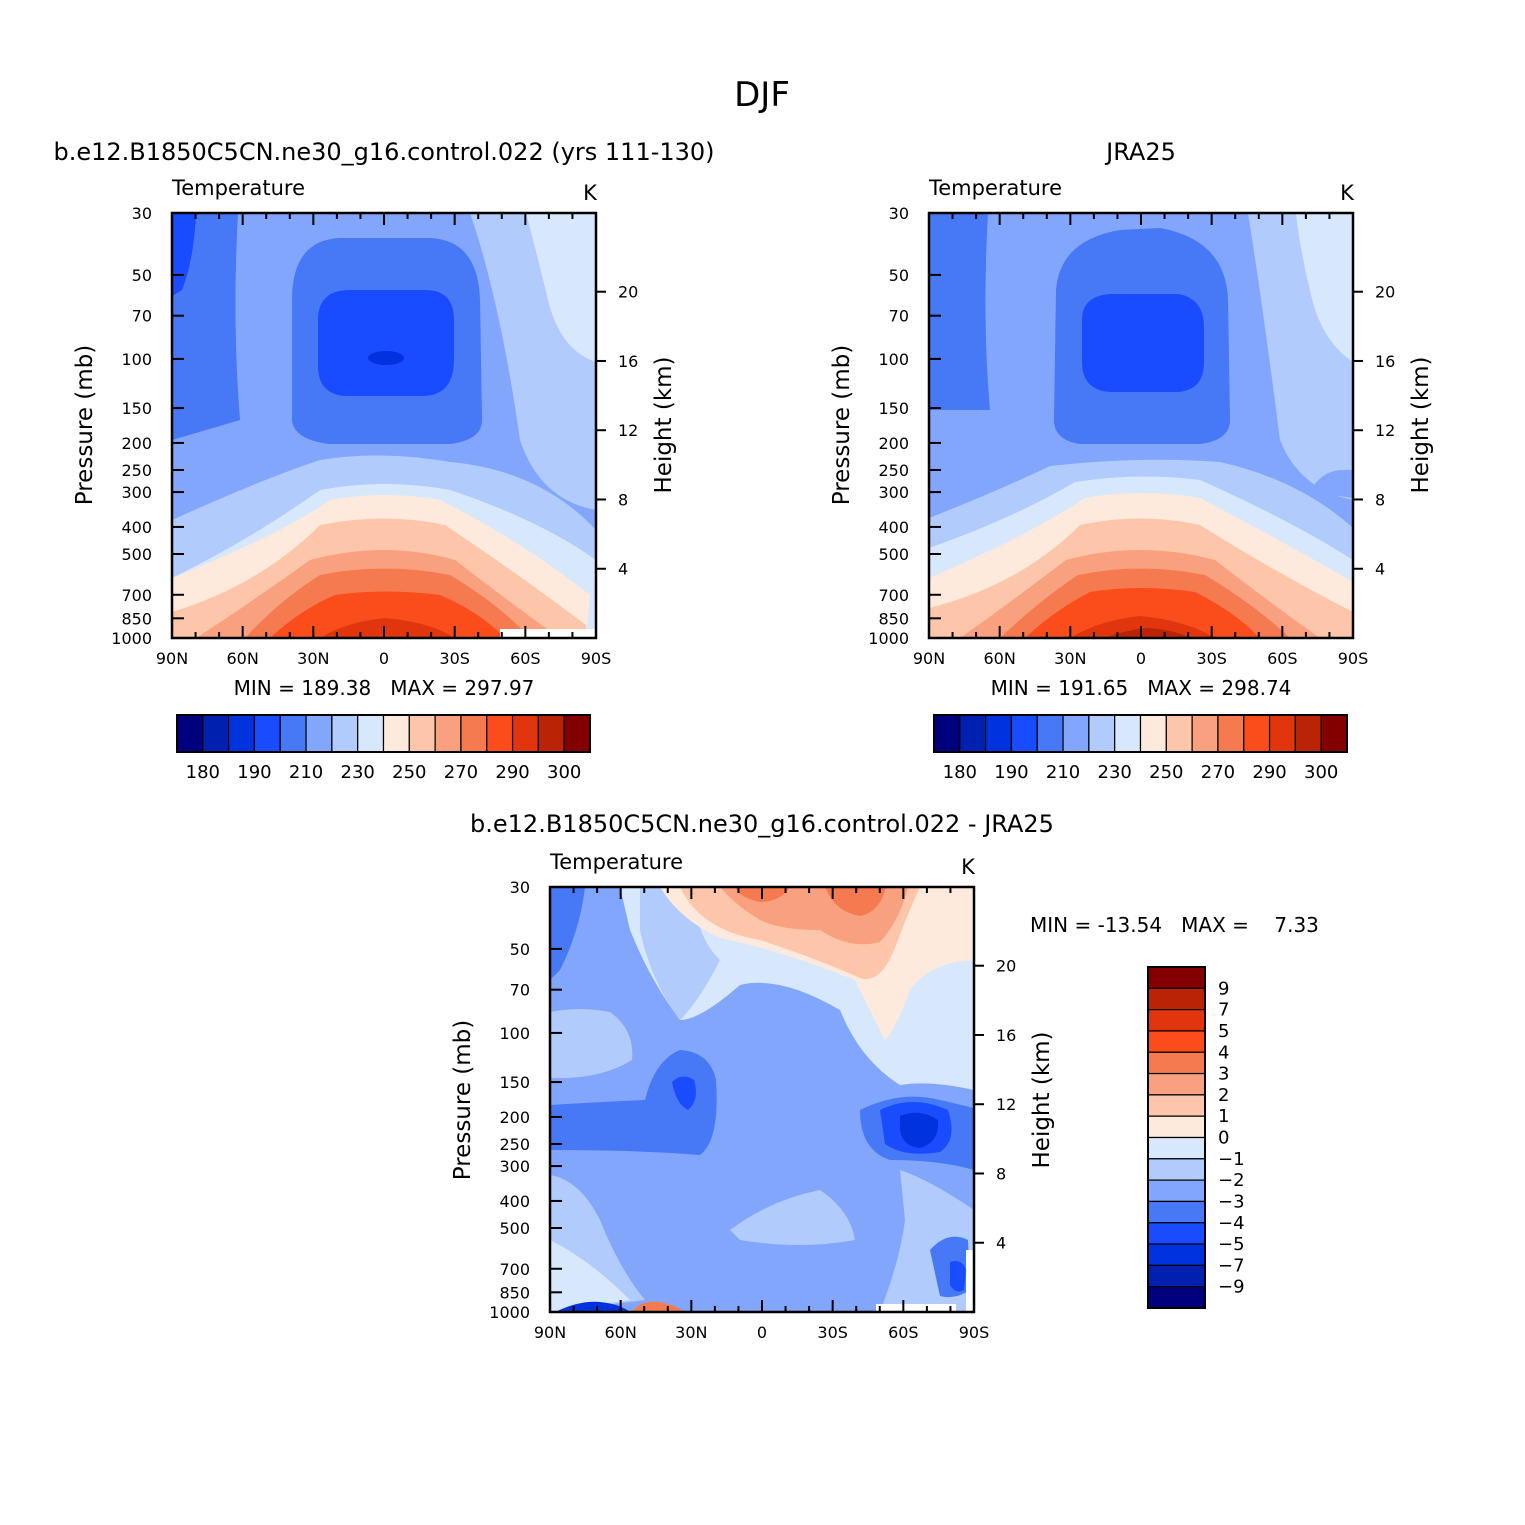  I want to click on colorbar-label: 3, so click(1223, 1074).